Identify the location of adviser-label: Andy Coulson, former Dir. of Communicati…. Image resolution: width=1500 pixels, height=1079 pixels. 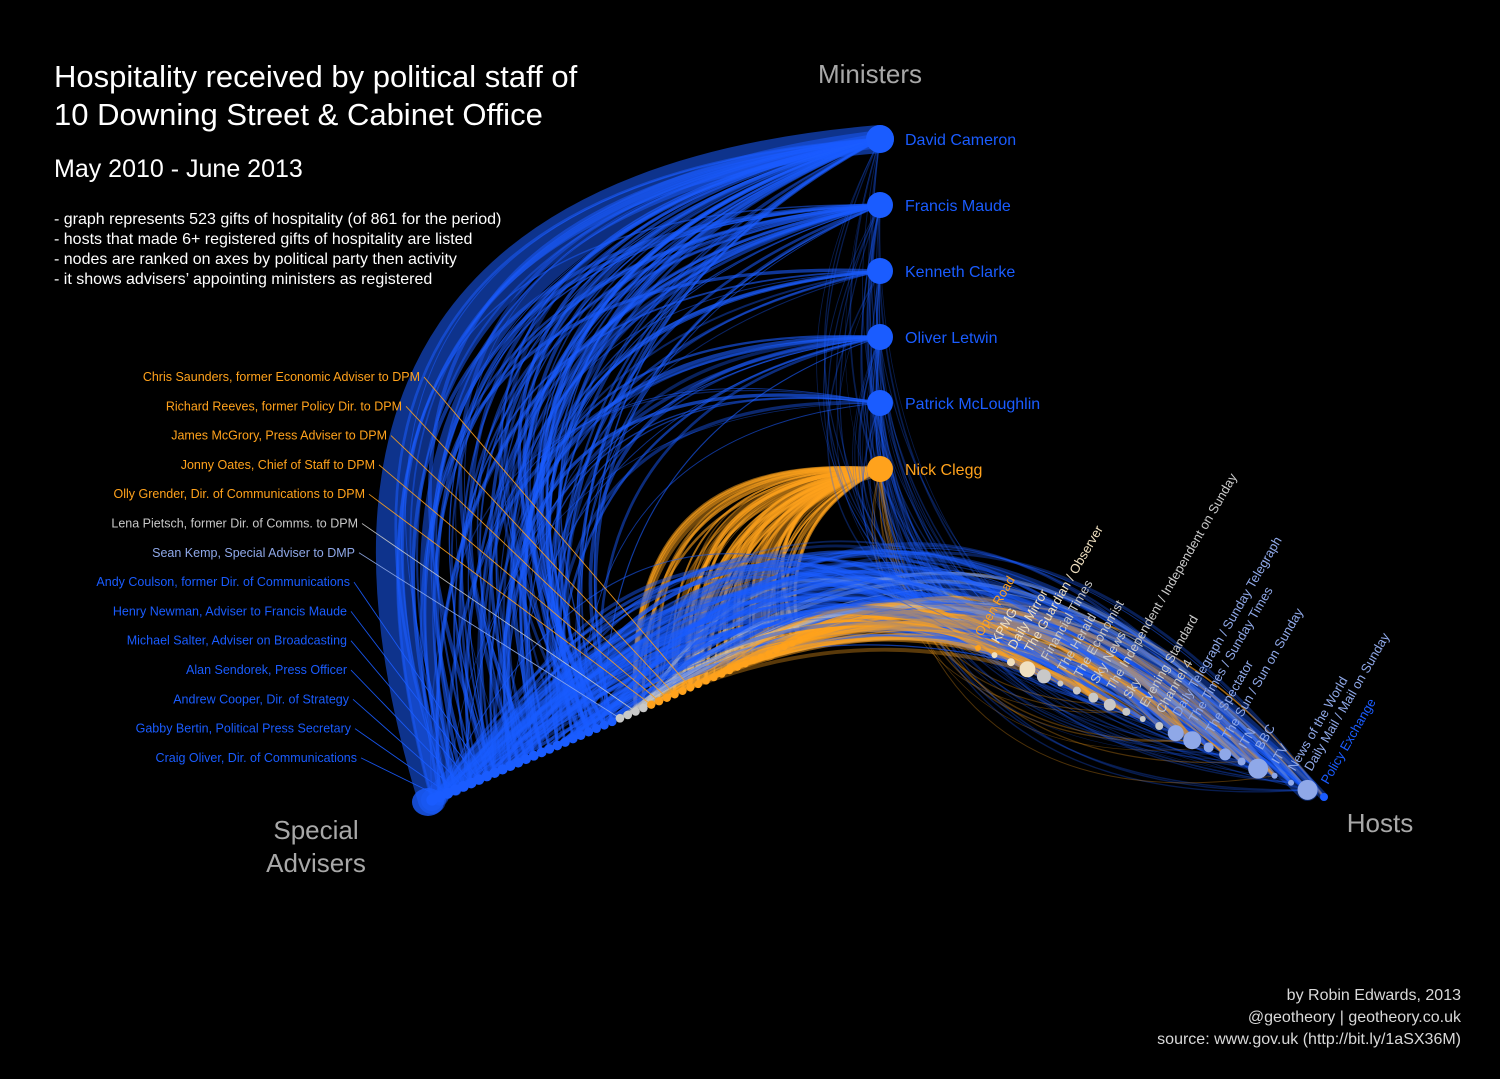
(223, 582).